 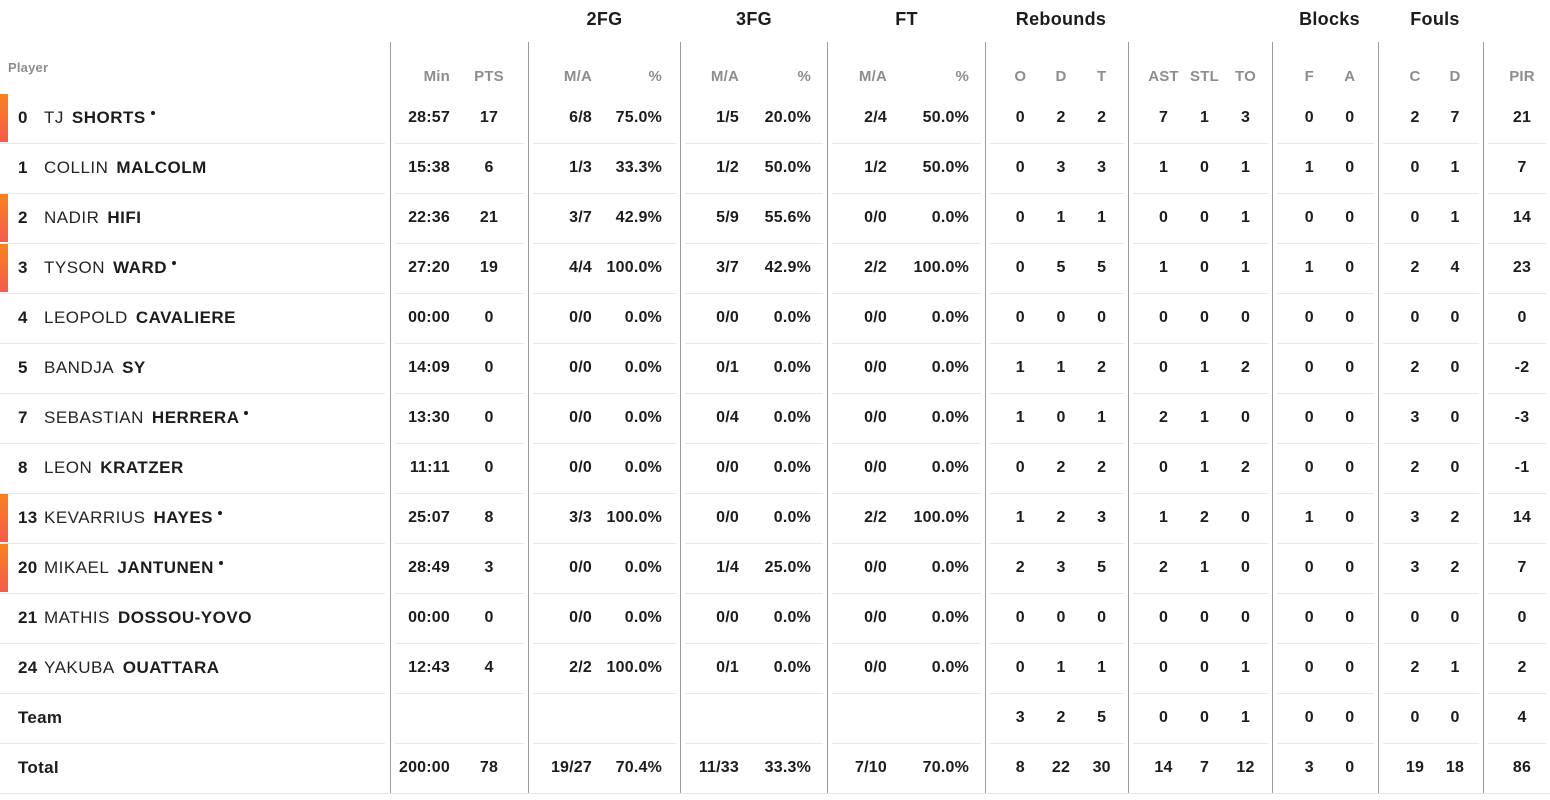 What do you see at coordinates (787, 567) in the screenshot?
I see `stat-cell: 25.0%` at bounding box center [787, 567].